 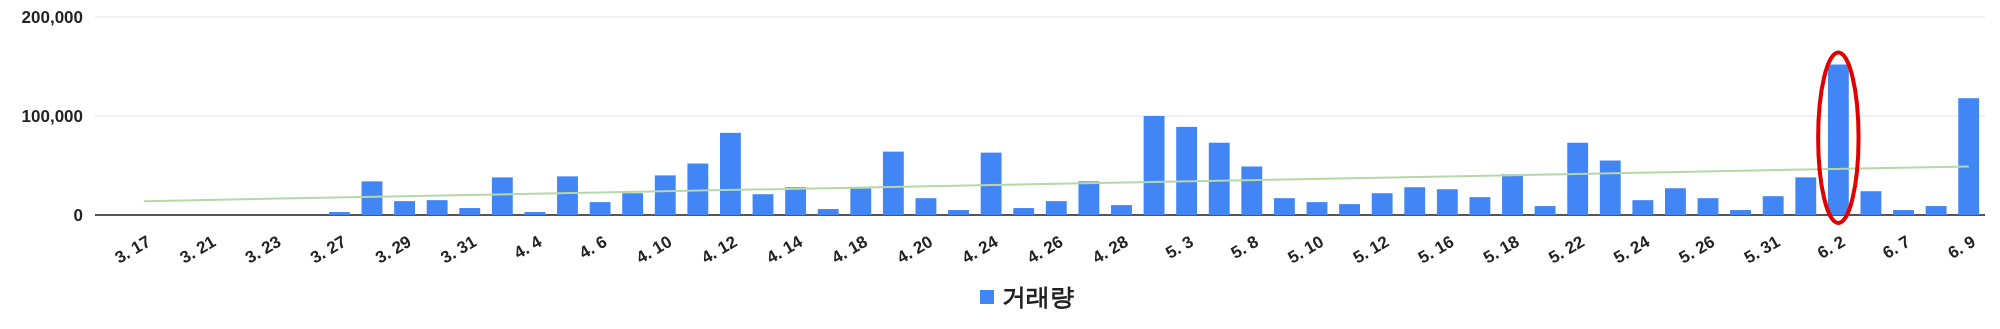 What do you see at coordinates (980, 249) in the screenshot?
I see `x-tick-label: 4. 24` at bounding box center [980, 249].